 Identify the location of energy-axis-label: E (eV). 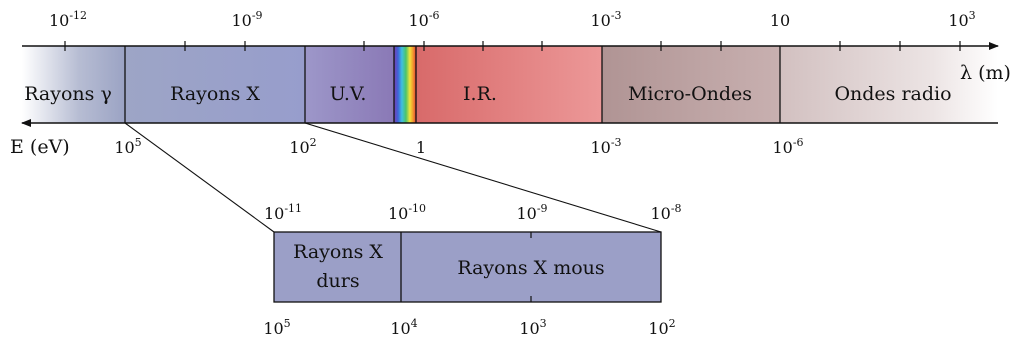
(40, 147).